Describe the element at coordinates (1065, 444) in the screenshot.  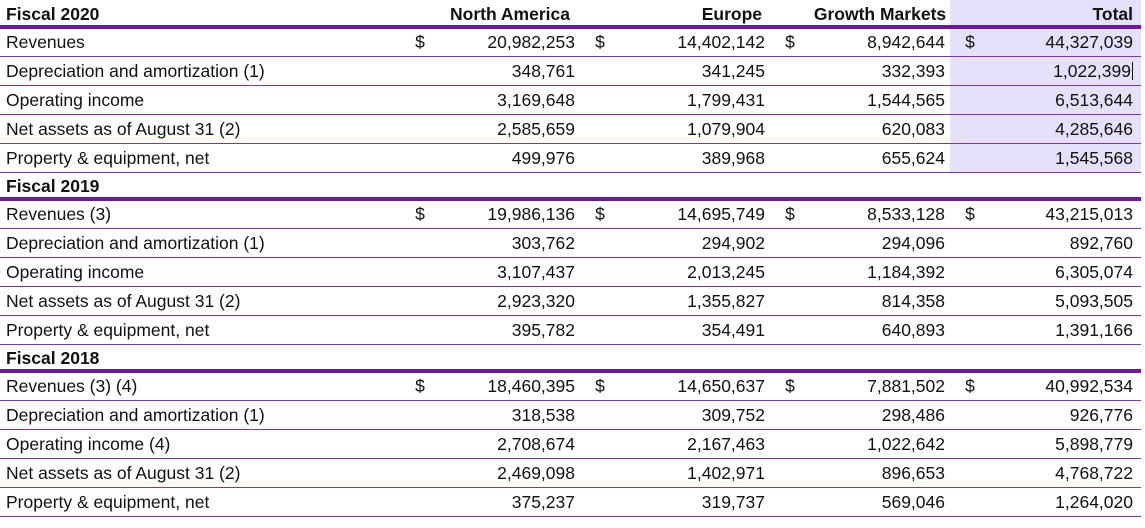
I see `total-cell: 5,898,779` at that location.